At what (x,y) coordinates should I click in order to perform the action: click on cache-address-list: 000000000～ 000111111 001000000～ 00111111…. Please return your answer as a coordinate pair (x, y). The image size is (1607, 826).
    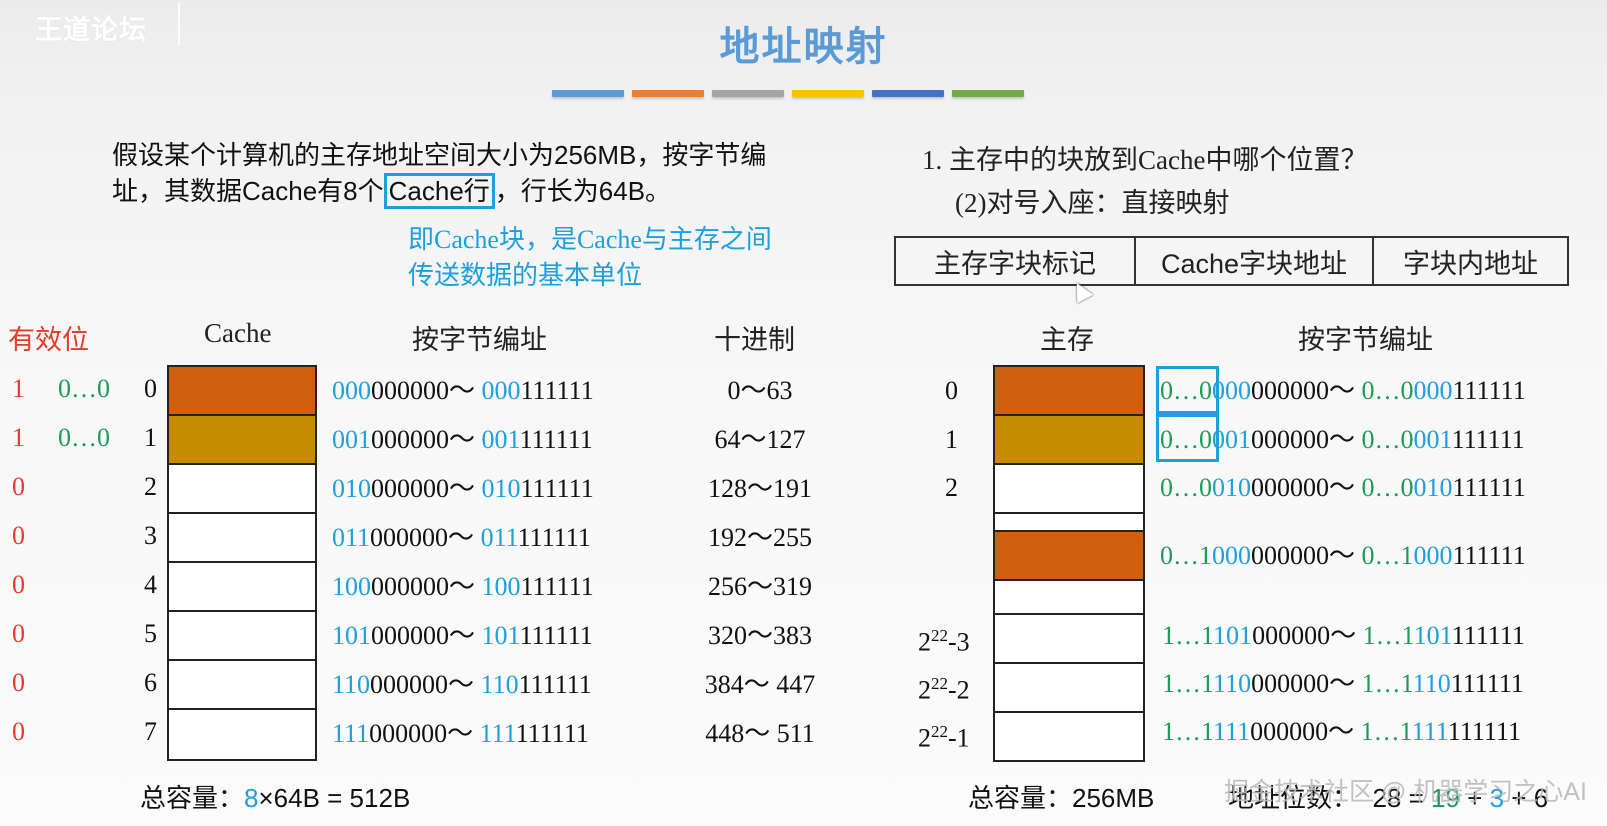
    Looking at the image, I should click on (463, 562).